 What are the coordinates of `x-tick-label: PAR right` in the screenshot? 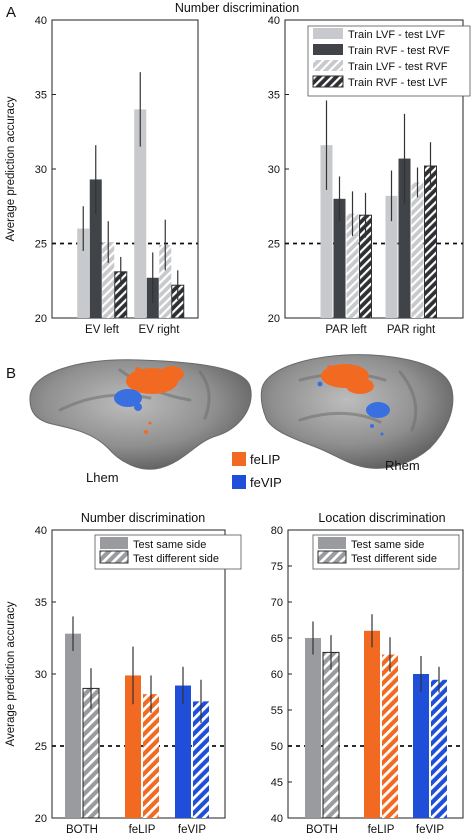 It's located at (411, 330).